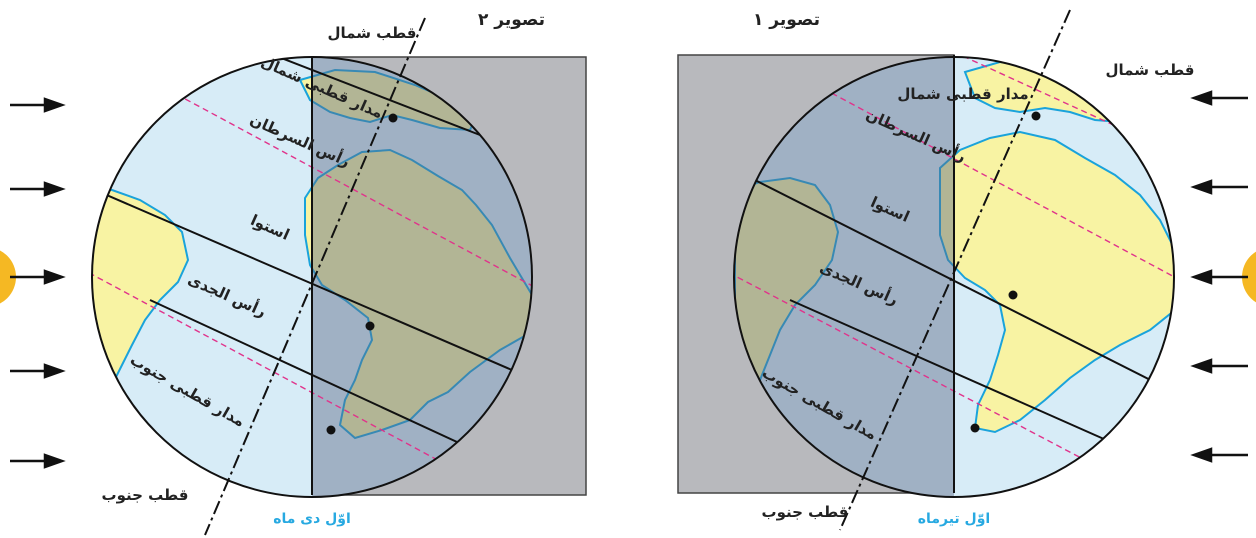 This screenshot has height=538, width=1256. I want to click on arctic-circle-line, so click(1037, 93).